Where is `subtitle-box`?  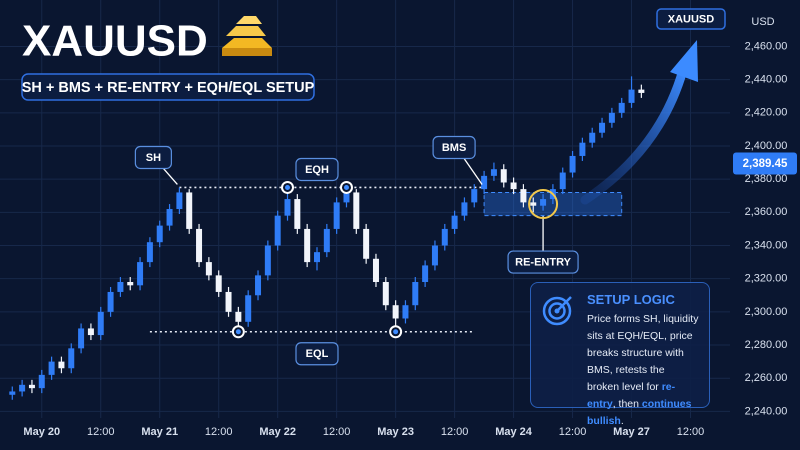
subtitle-box is located at coordinates (168, 87).